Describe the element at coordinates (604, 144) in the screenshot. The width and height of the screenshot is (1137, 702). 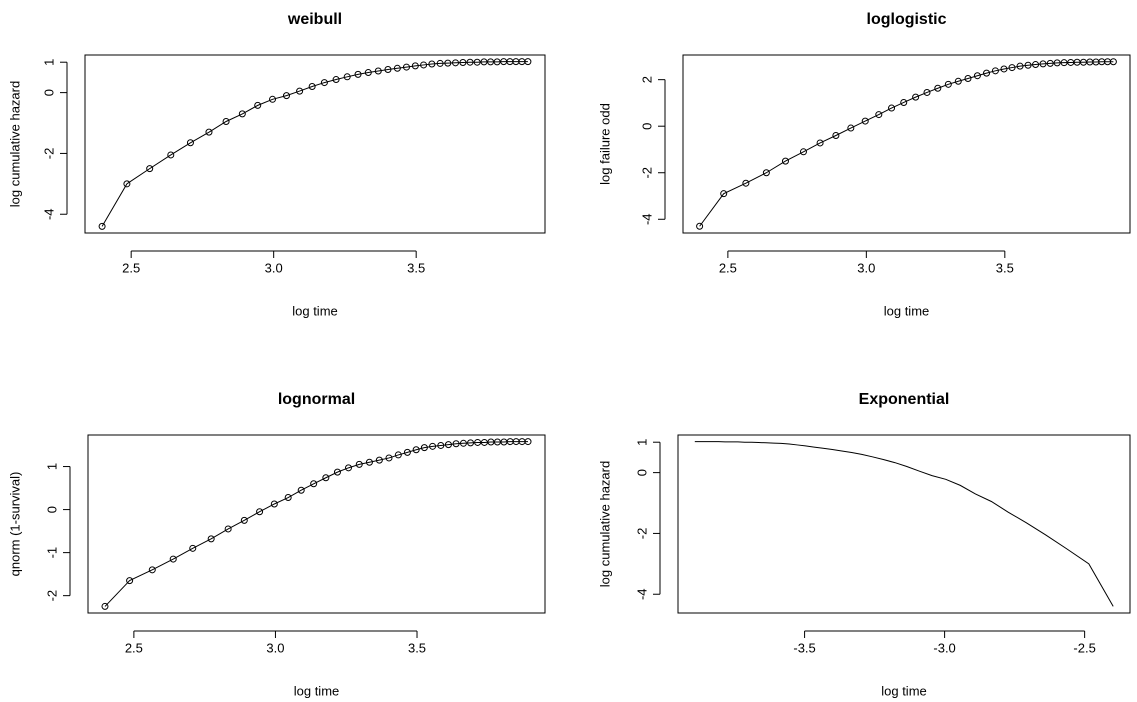
I see `y-axis-label: log failure odd` at that location.